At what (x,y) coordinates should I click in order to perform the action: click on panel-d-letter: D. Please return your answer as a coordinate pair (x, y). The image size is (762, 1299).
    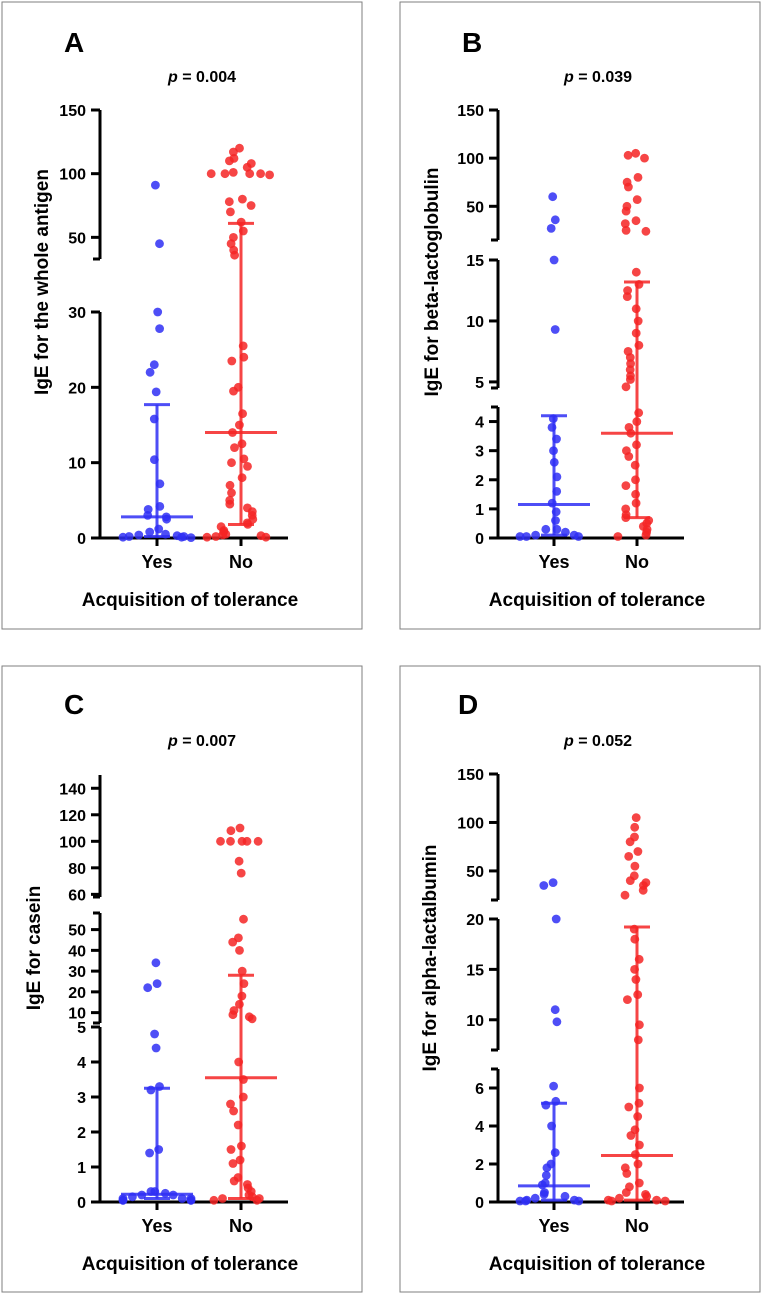
    Looking at the image, I should click on (468, 704).